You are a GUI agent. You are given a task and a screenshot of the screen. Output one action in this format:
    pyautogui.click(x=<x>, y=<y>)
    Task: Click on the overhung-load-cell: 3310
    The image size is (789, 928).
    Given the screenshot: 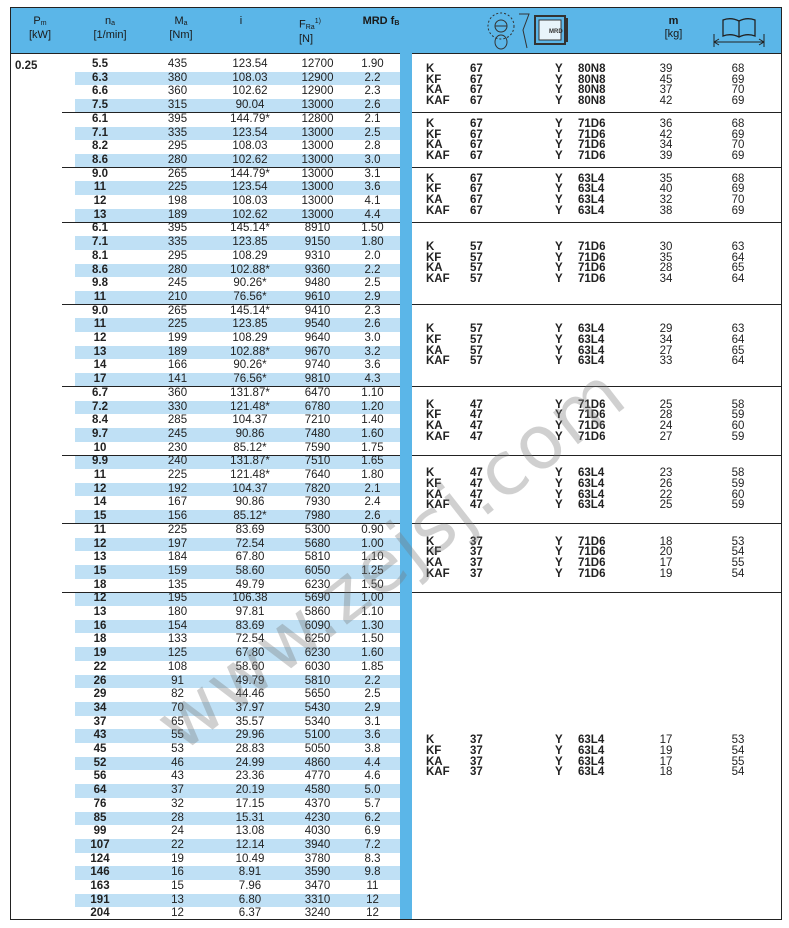 What is the action you would take?
    pyautogui.click(x=317, y=899)
    